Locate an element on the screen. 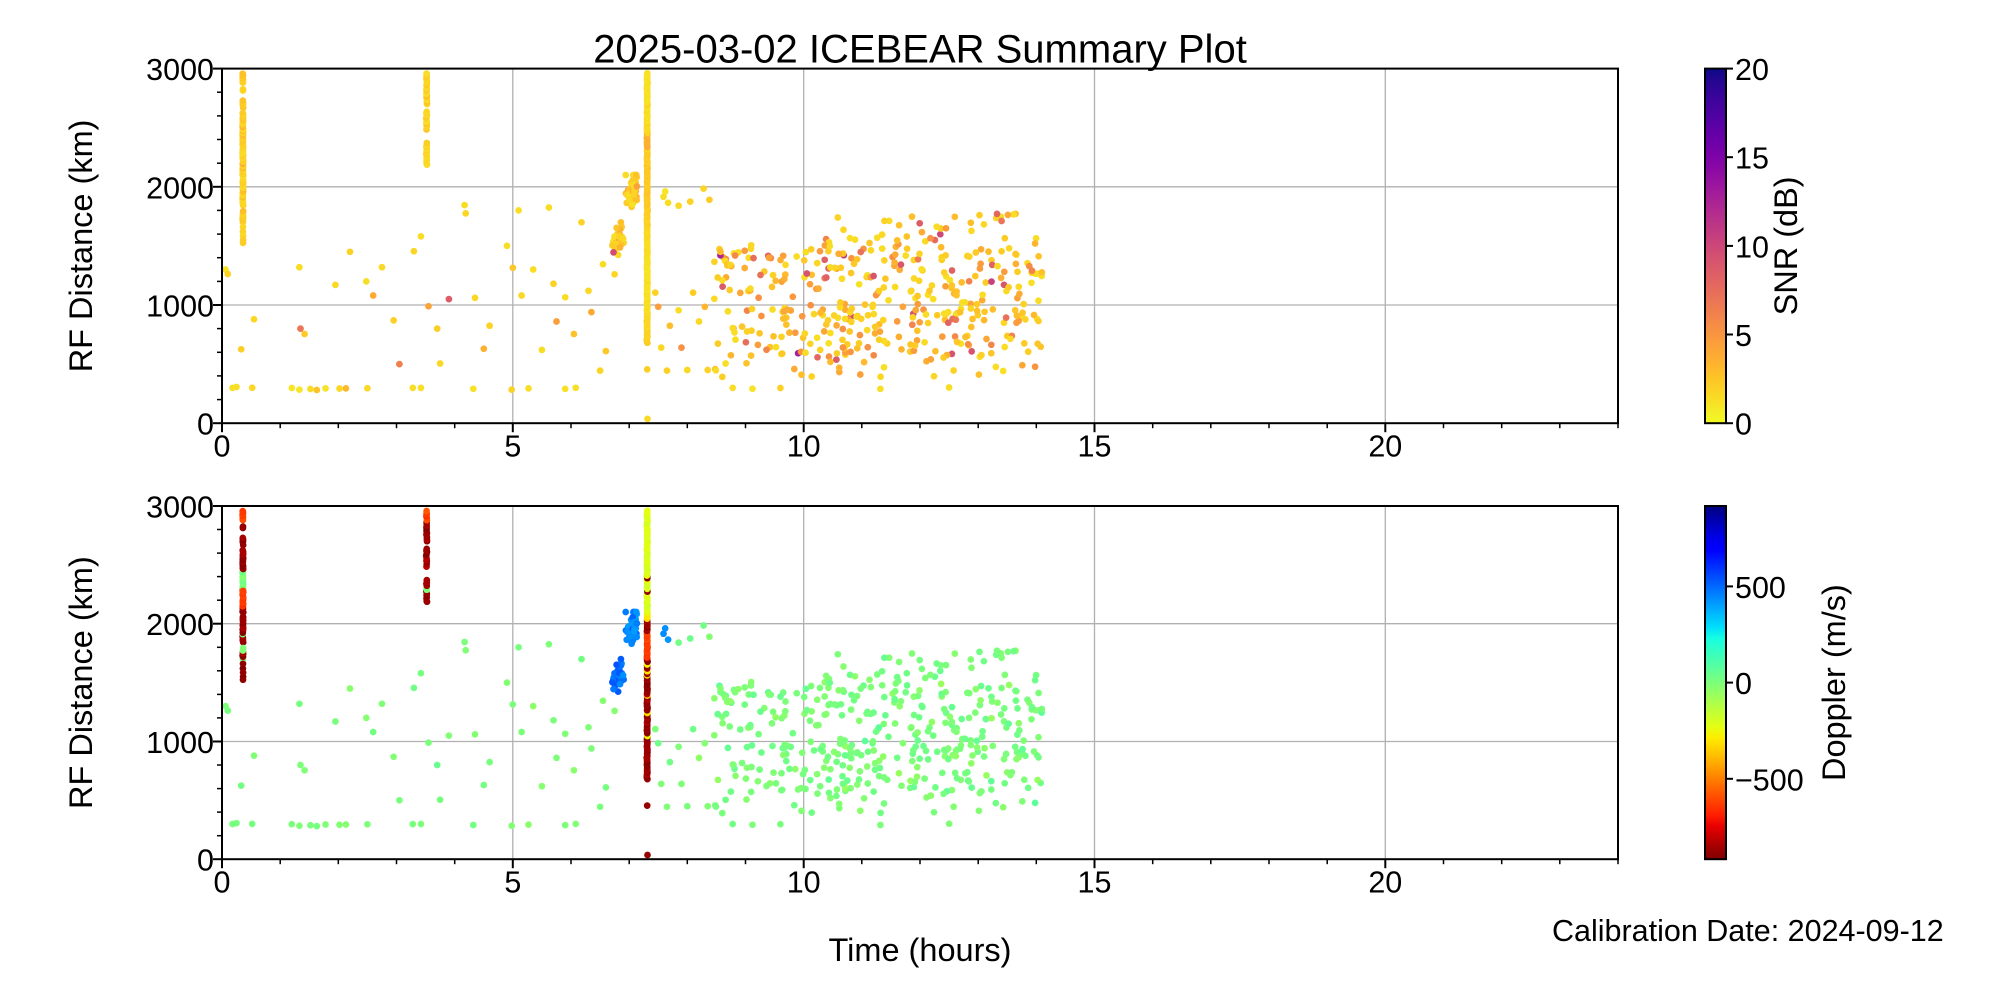 The width and height of the screenshot is (2000, 1005). svg-text: 500 is located at coordinates (1760, 588).